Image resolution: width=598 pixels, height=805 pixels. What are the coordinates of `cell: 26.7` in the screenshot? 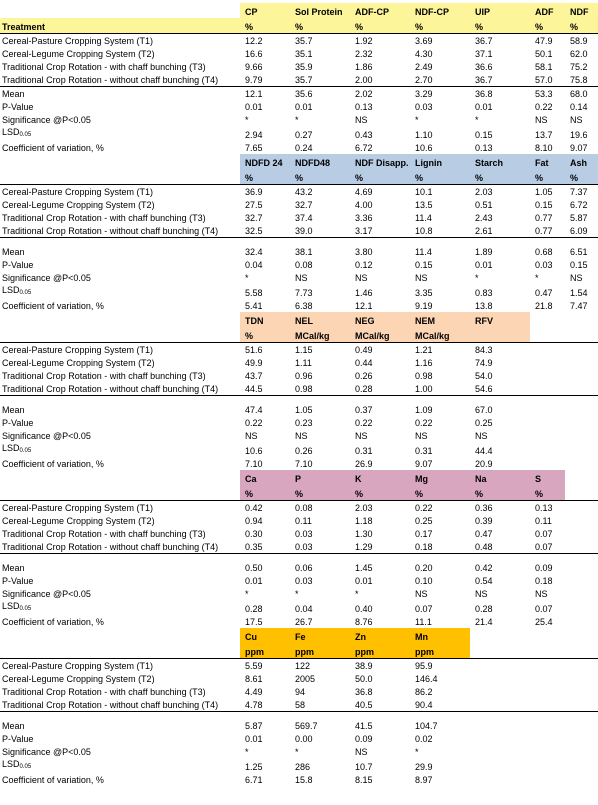 It's located at (304, 622).